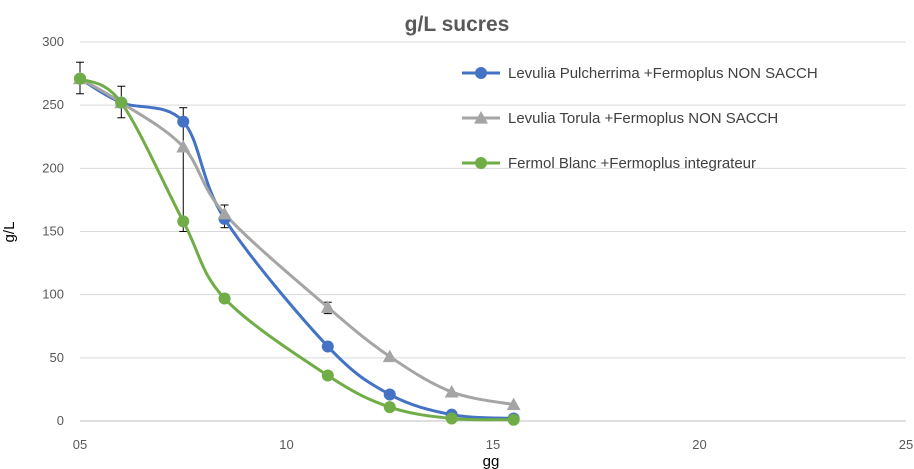 The height and width of the screenshot is (469, 914). I want to click on legend-label: Levulia Pulcherrima +Fermoplus NON SACCH, so click(663, 73).